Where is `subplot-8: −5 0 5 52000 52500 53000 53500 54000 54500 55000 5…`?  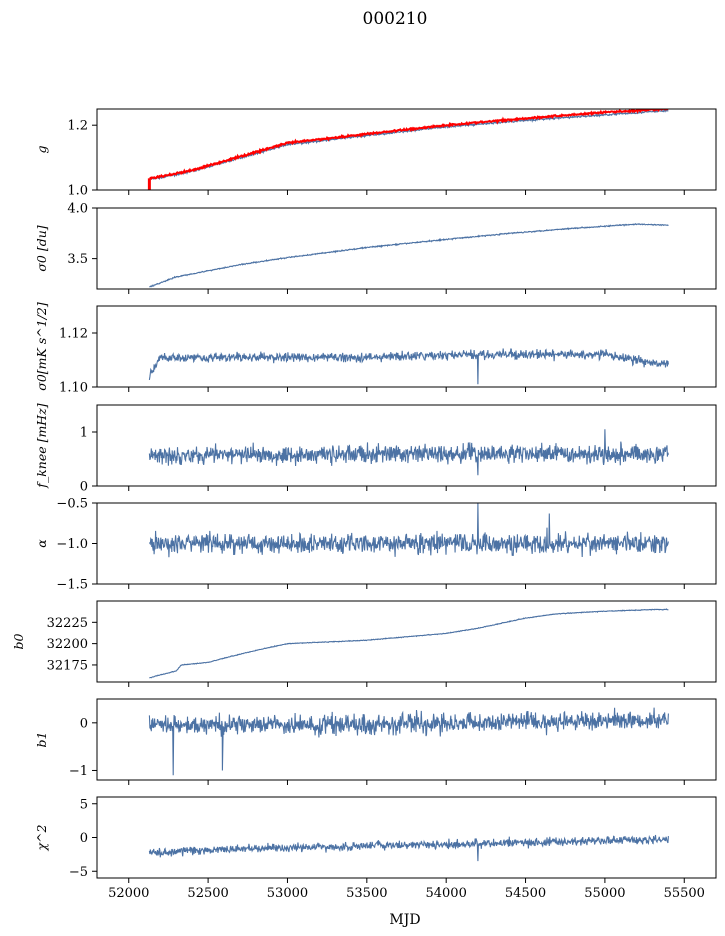 subplot-8: −5 0 5 52000 52500 53000 53500 54000 54500 55000 5… is located at coordinates (375, 848).